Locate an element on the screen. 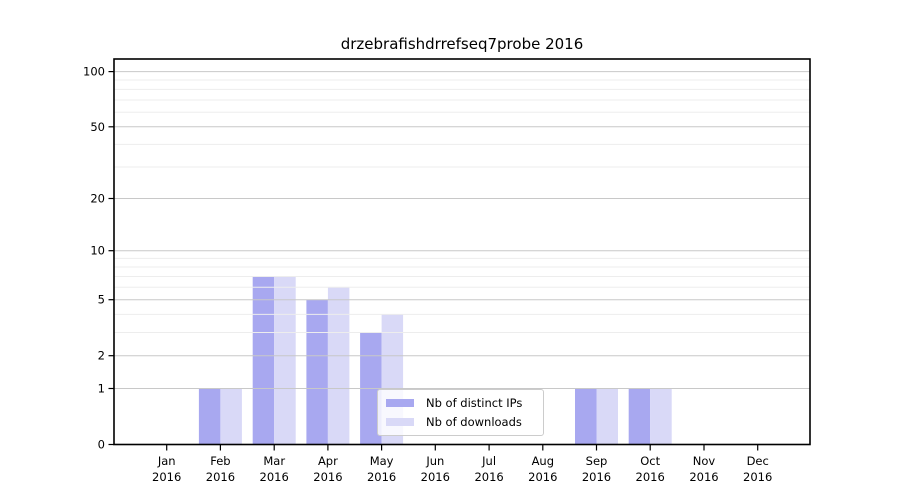 Image resolution: width=900 pixels, height=500 pixels. x-tick-label-month-aug: Aug is located at coordinates (543, 461).